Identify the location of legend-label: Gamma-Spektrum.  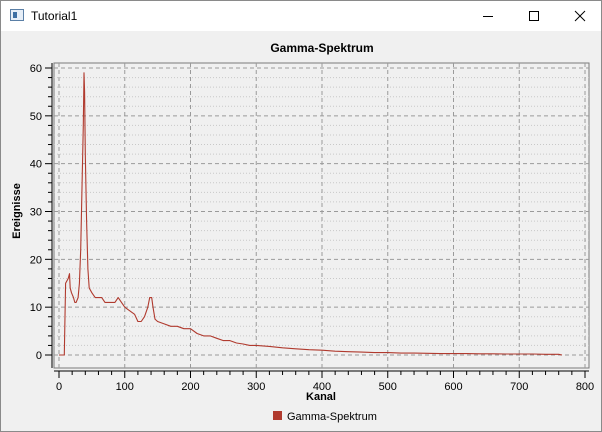
(332, 417).